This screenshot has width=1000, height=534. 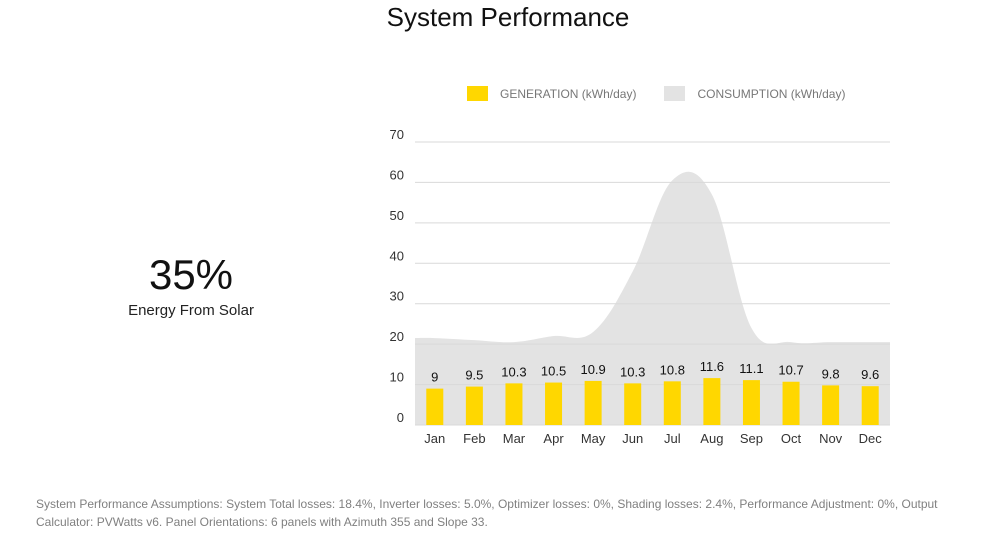 What do you see at coordinates (831, 373) in the screenshot?
I see `generation-bar-label: 9.8` at bounding box center [831, 373].